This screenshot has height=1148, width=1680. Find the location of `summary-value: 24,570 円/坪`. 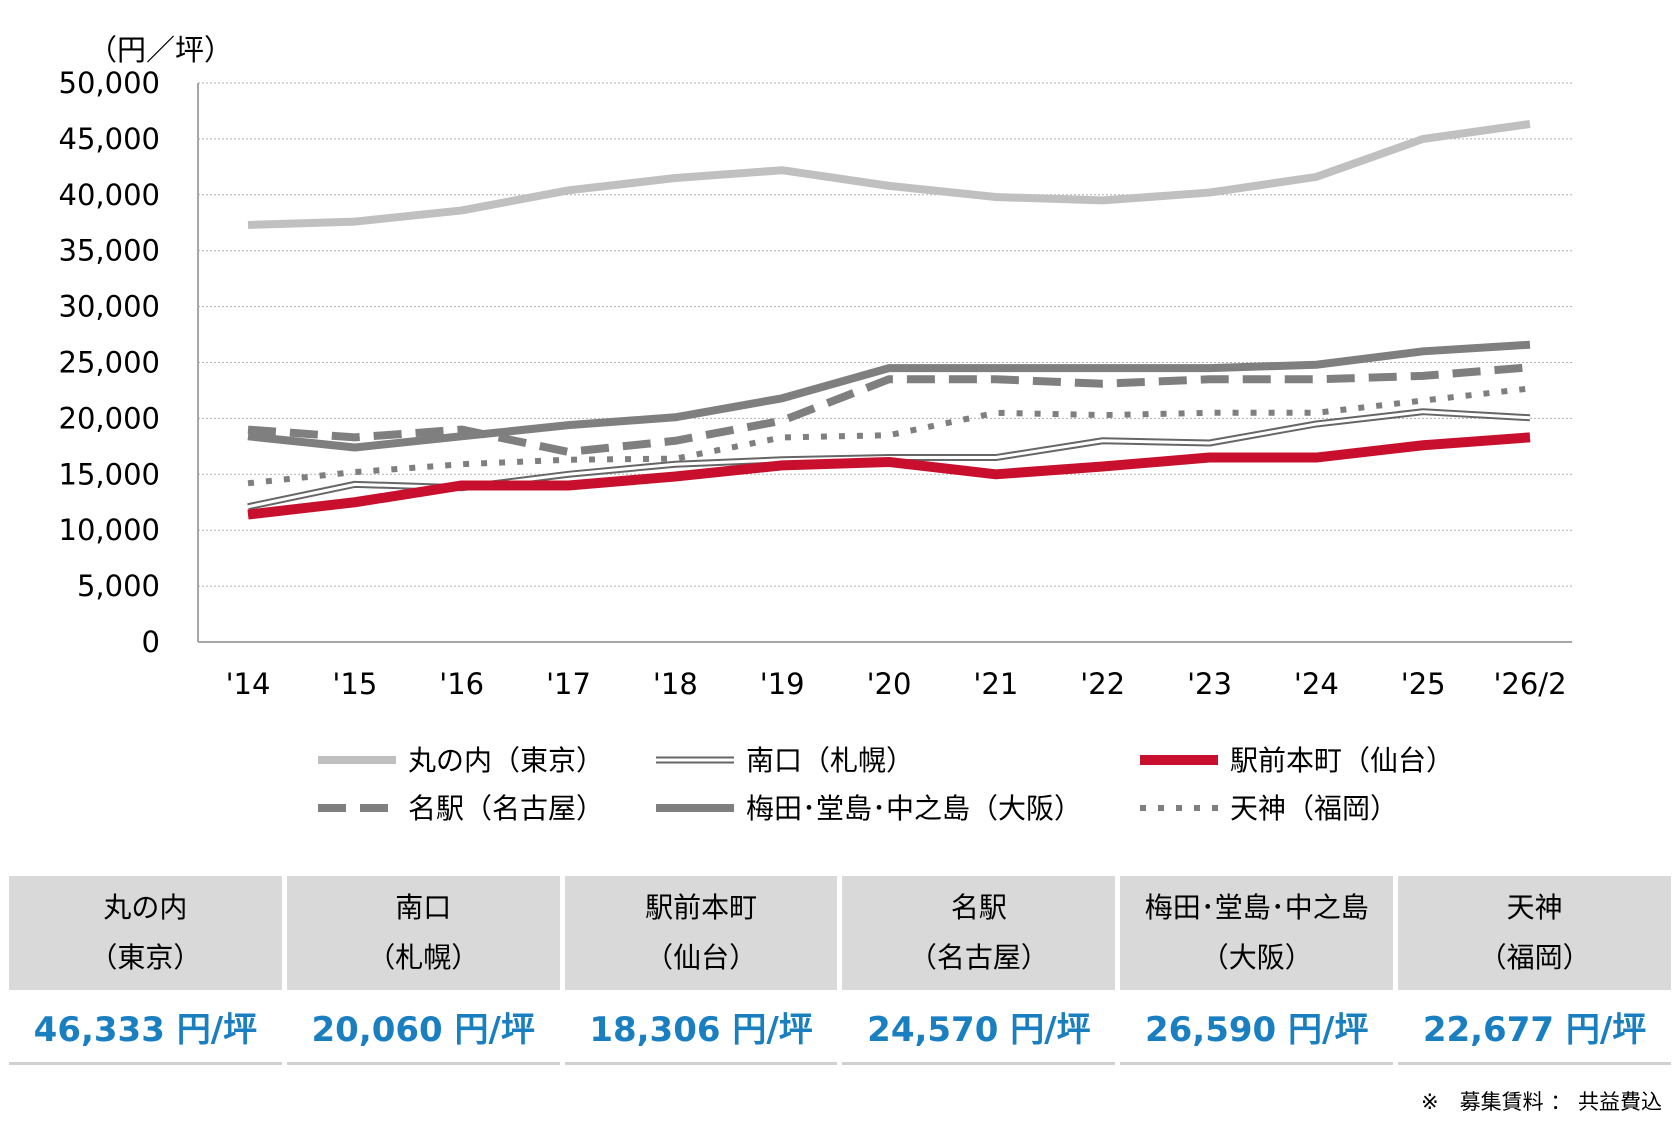

summary-value: 24,570 円/坪 is located at coordinates (979, 1027).